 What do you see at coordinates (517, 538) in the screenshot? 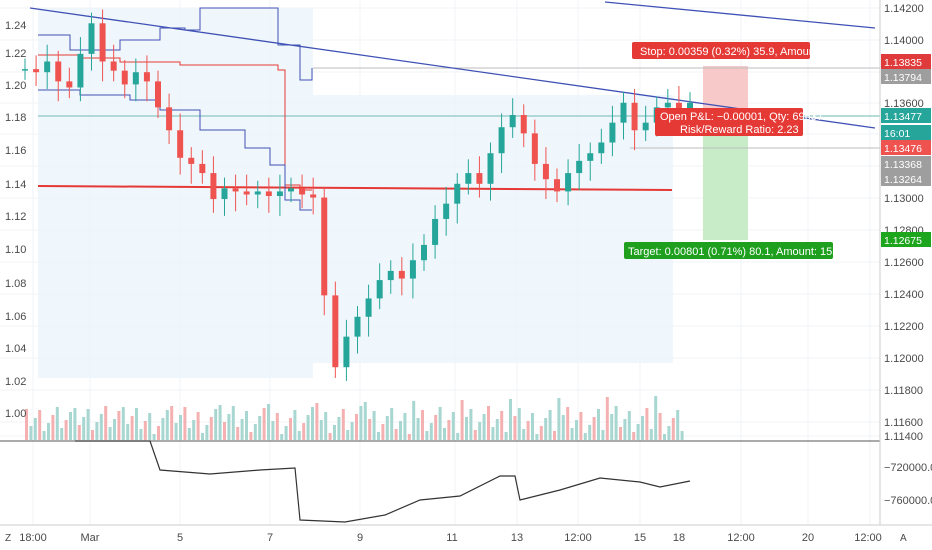
I see `x-axis-tick-6: 13` at bounding box center [517, 538].